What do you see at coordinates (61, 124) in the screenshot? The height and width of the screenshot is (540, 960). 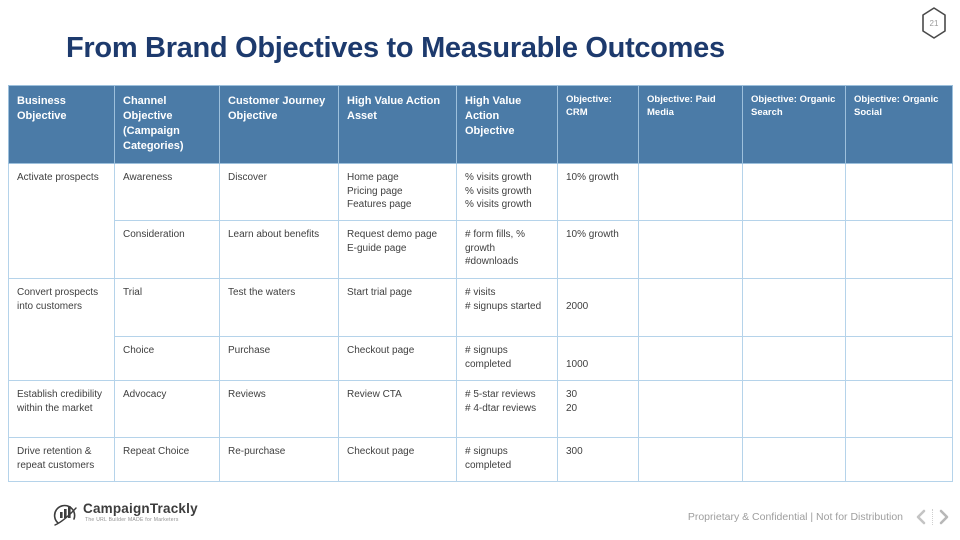 I see `column-header: Business Objective` at bounding box center [61, 124].